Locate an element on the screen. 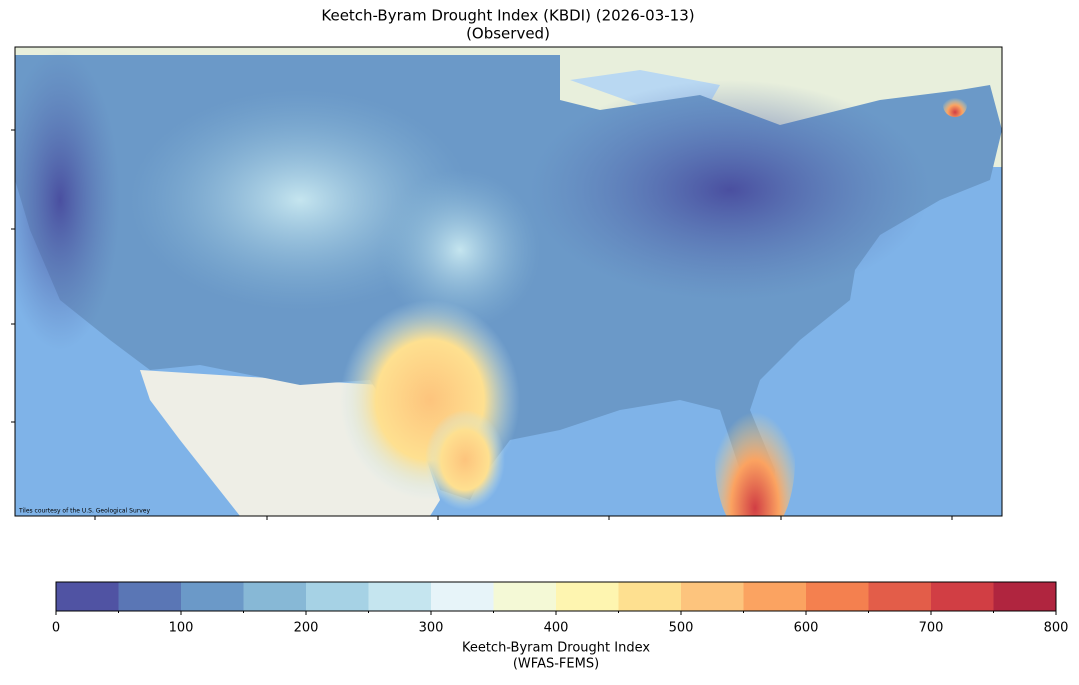 The height and width of the screenshot is (685, 1079). tick-label: 300 is located at coordinates (431, 628).